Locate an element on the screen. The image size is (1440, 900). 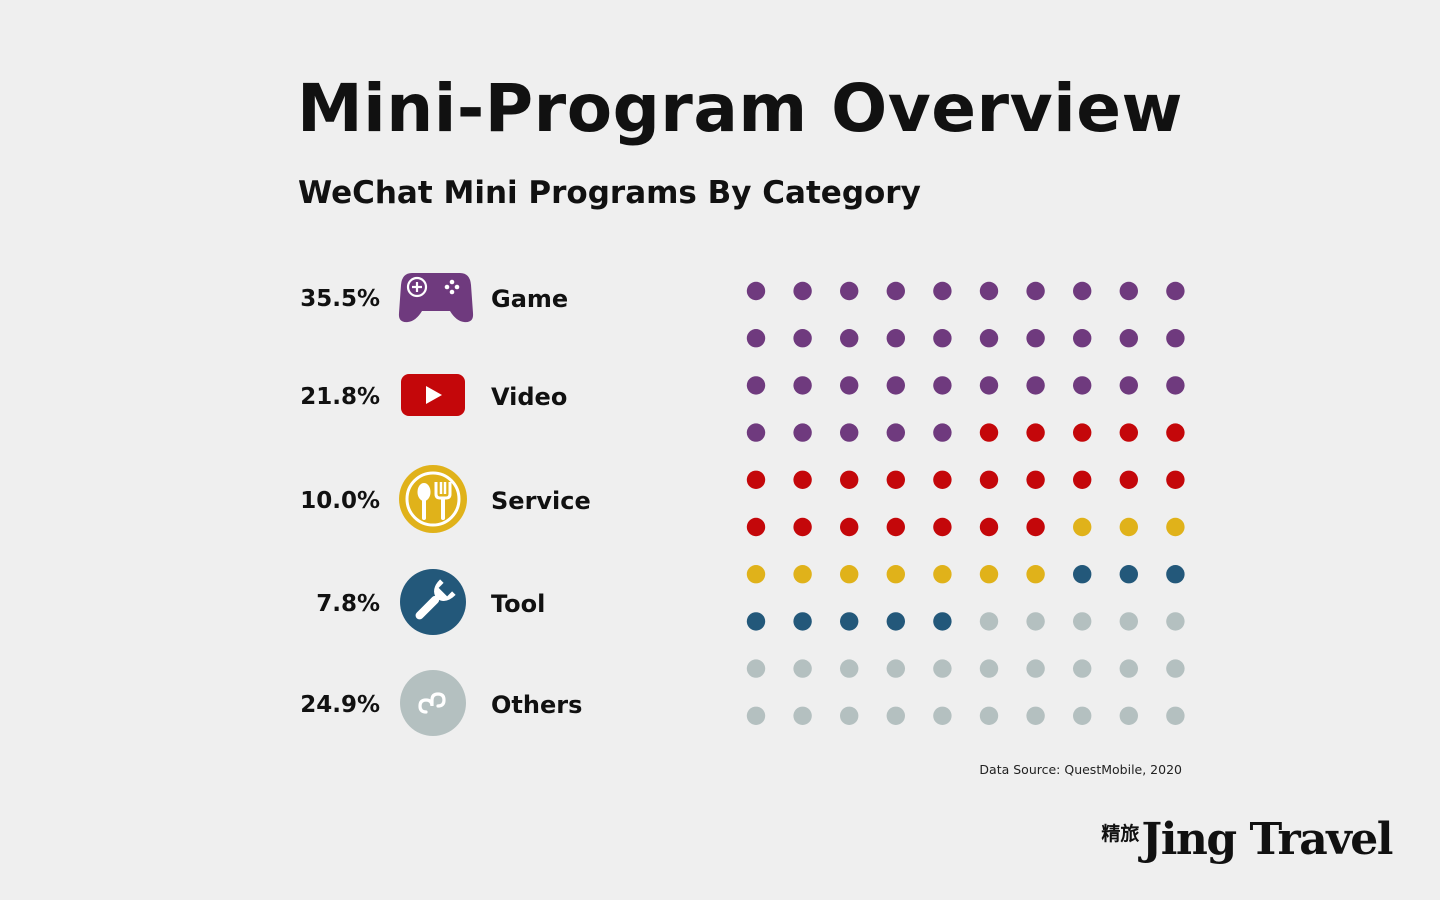
data-source: Data Source: QuestMobile, 2020 is located at coordinates (1080, 769).